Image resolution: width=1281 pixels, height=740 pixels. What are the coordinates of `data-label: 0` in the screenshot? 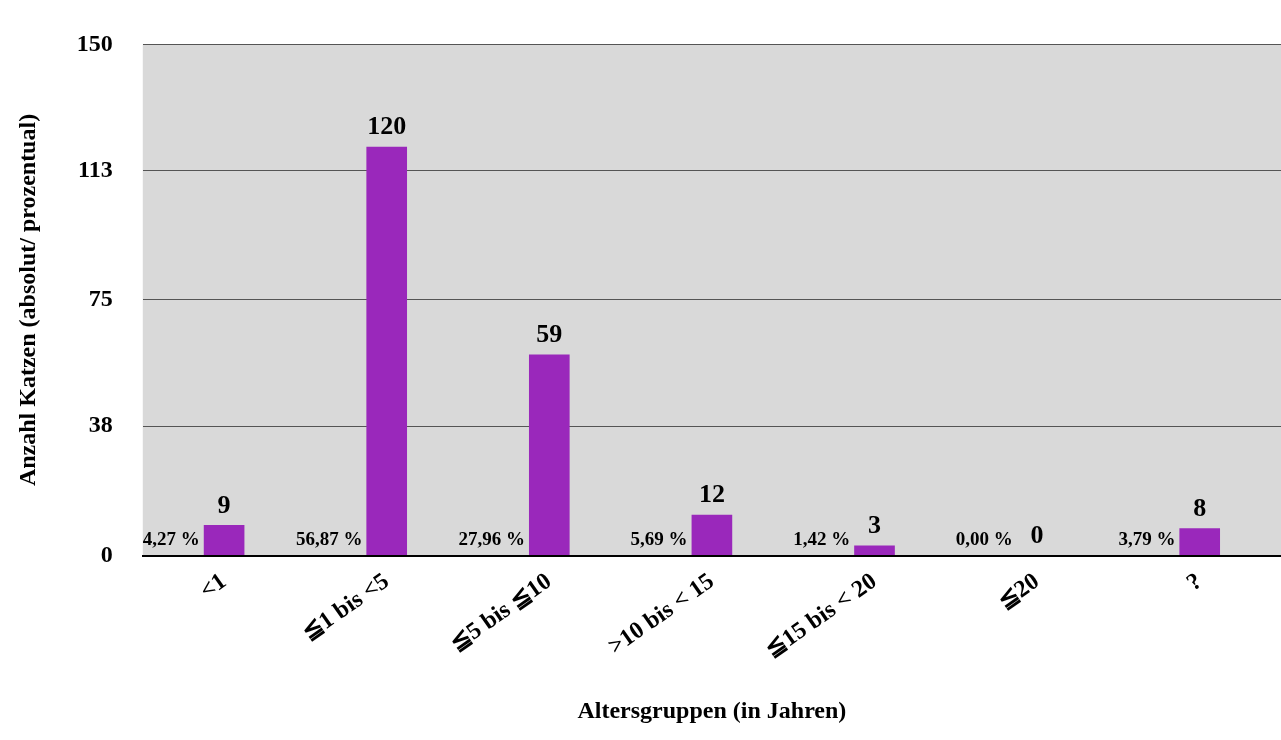 It's located at (1037, 535).